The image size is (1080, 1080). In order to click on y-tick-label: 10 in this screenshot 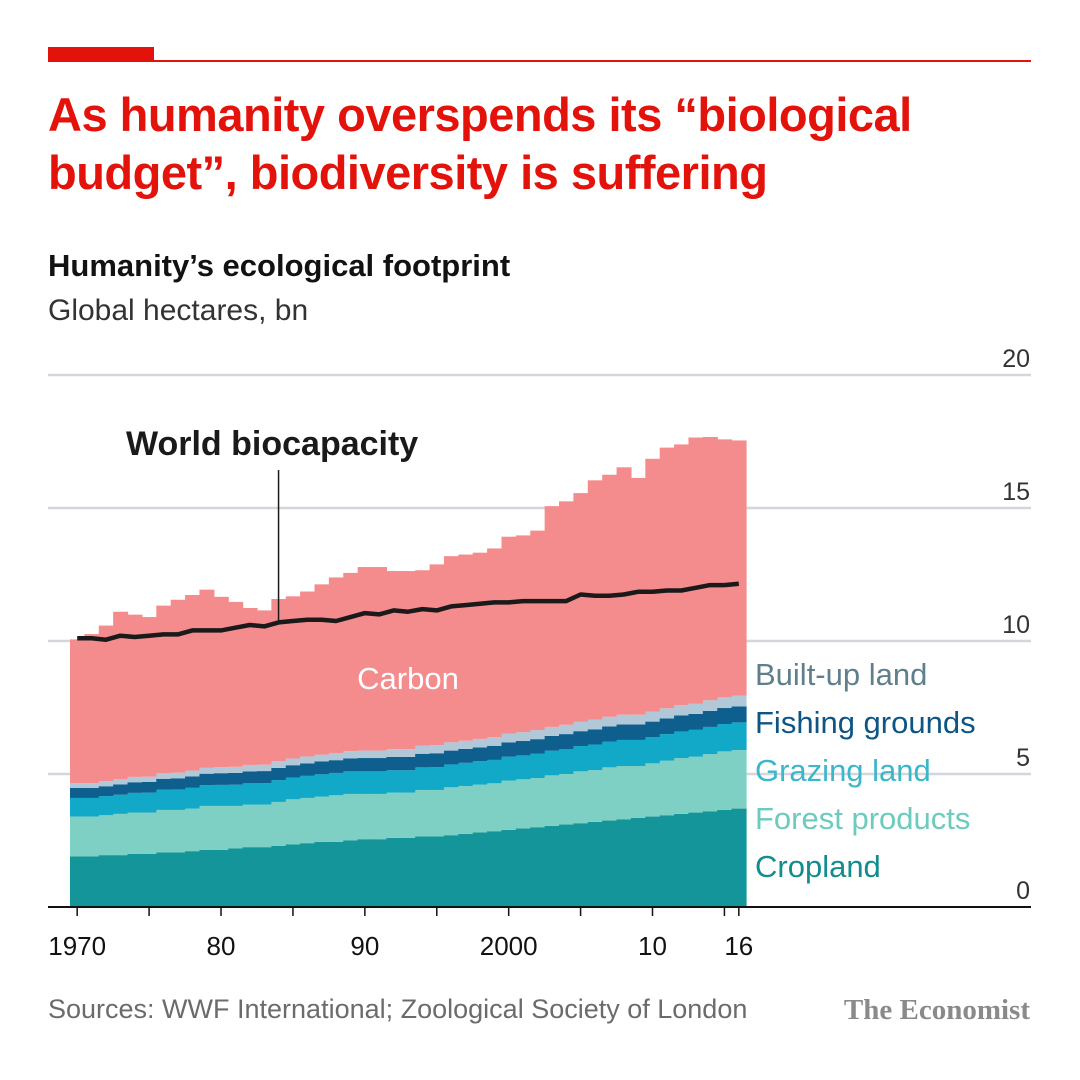, I will do `click(1016, 625)`.